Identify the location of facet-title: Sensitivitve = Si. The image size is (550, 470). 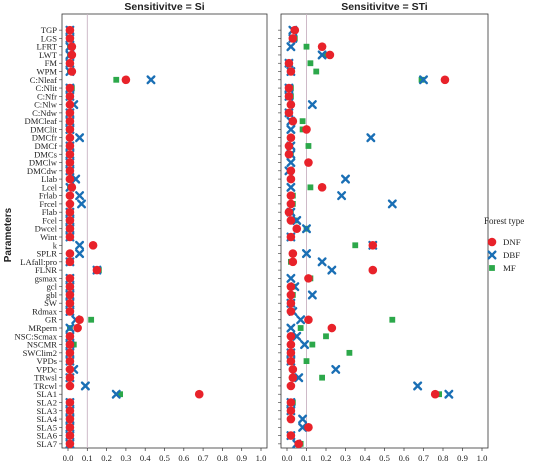
(164, 7).